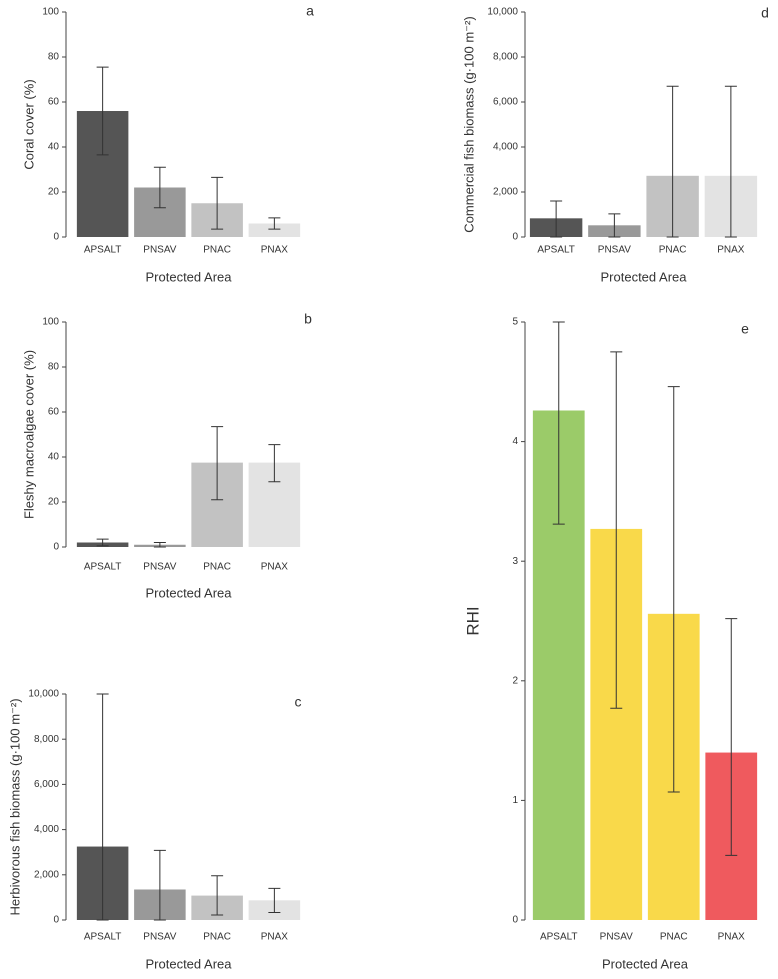 This screenshot has width=778, height=979. I want to click on panel-label: c, so click(298, 702).